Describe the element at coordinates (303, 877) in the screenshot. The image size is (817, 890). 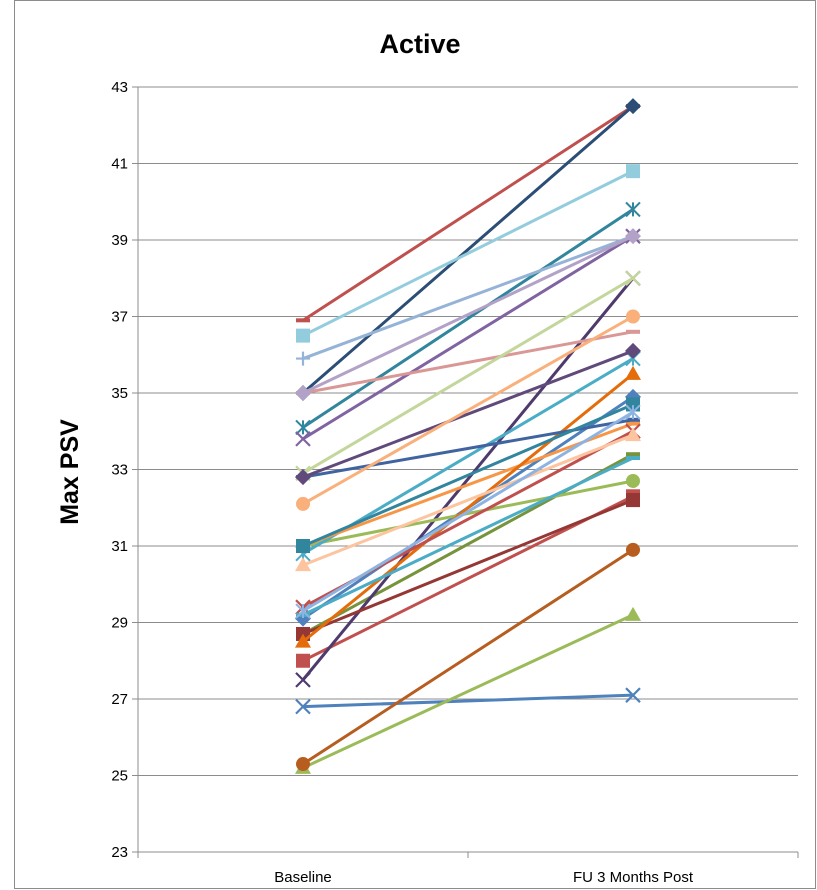
I see `x-tick-label: Baseline` at that location.